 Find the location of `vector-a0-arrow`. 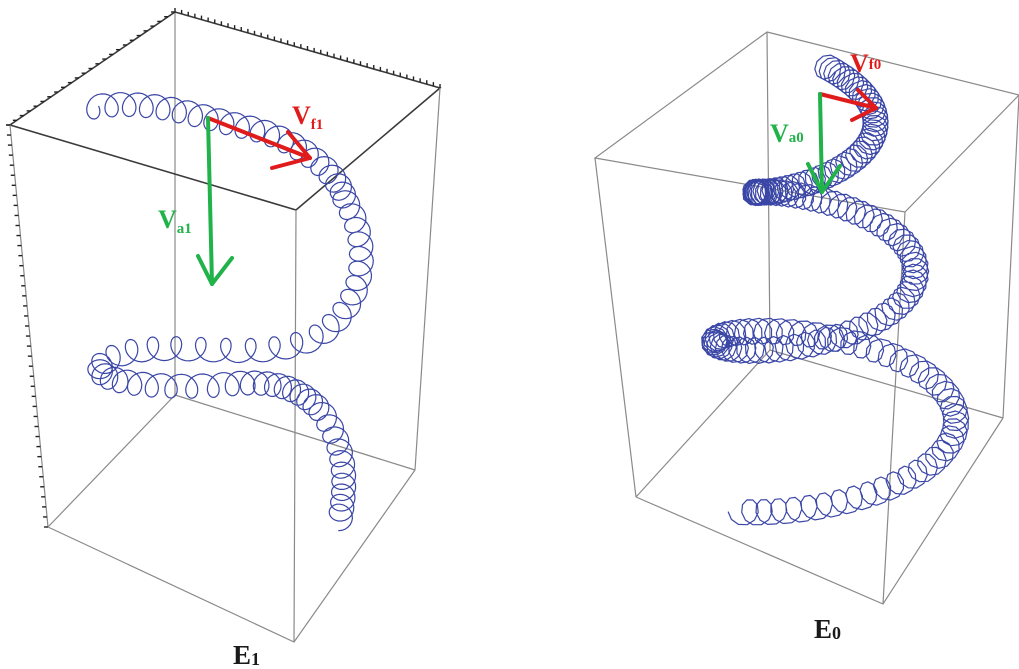

vector-a0-arrow is located at coordinates (824, 143).